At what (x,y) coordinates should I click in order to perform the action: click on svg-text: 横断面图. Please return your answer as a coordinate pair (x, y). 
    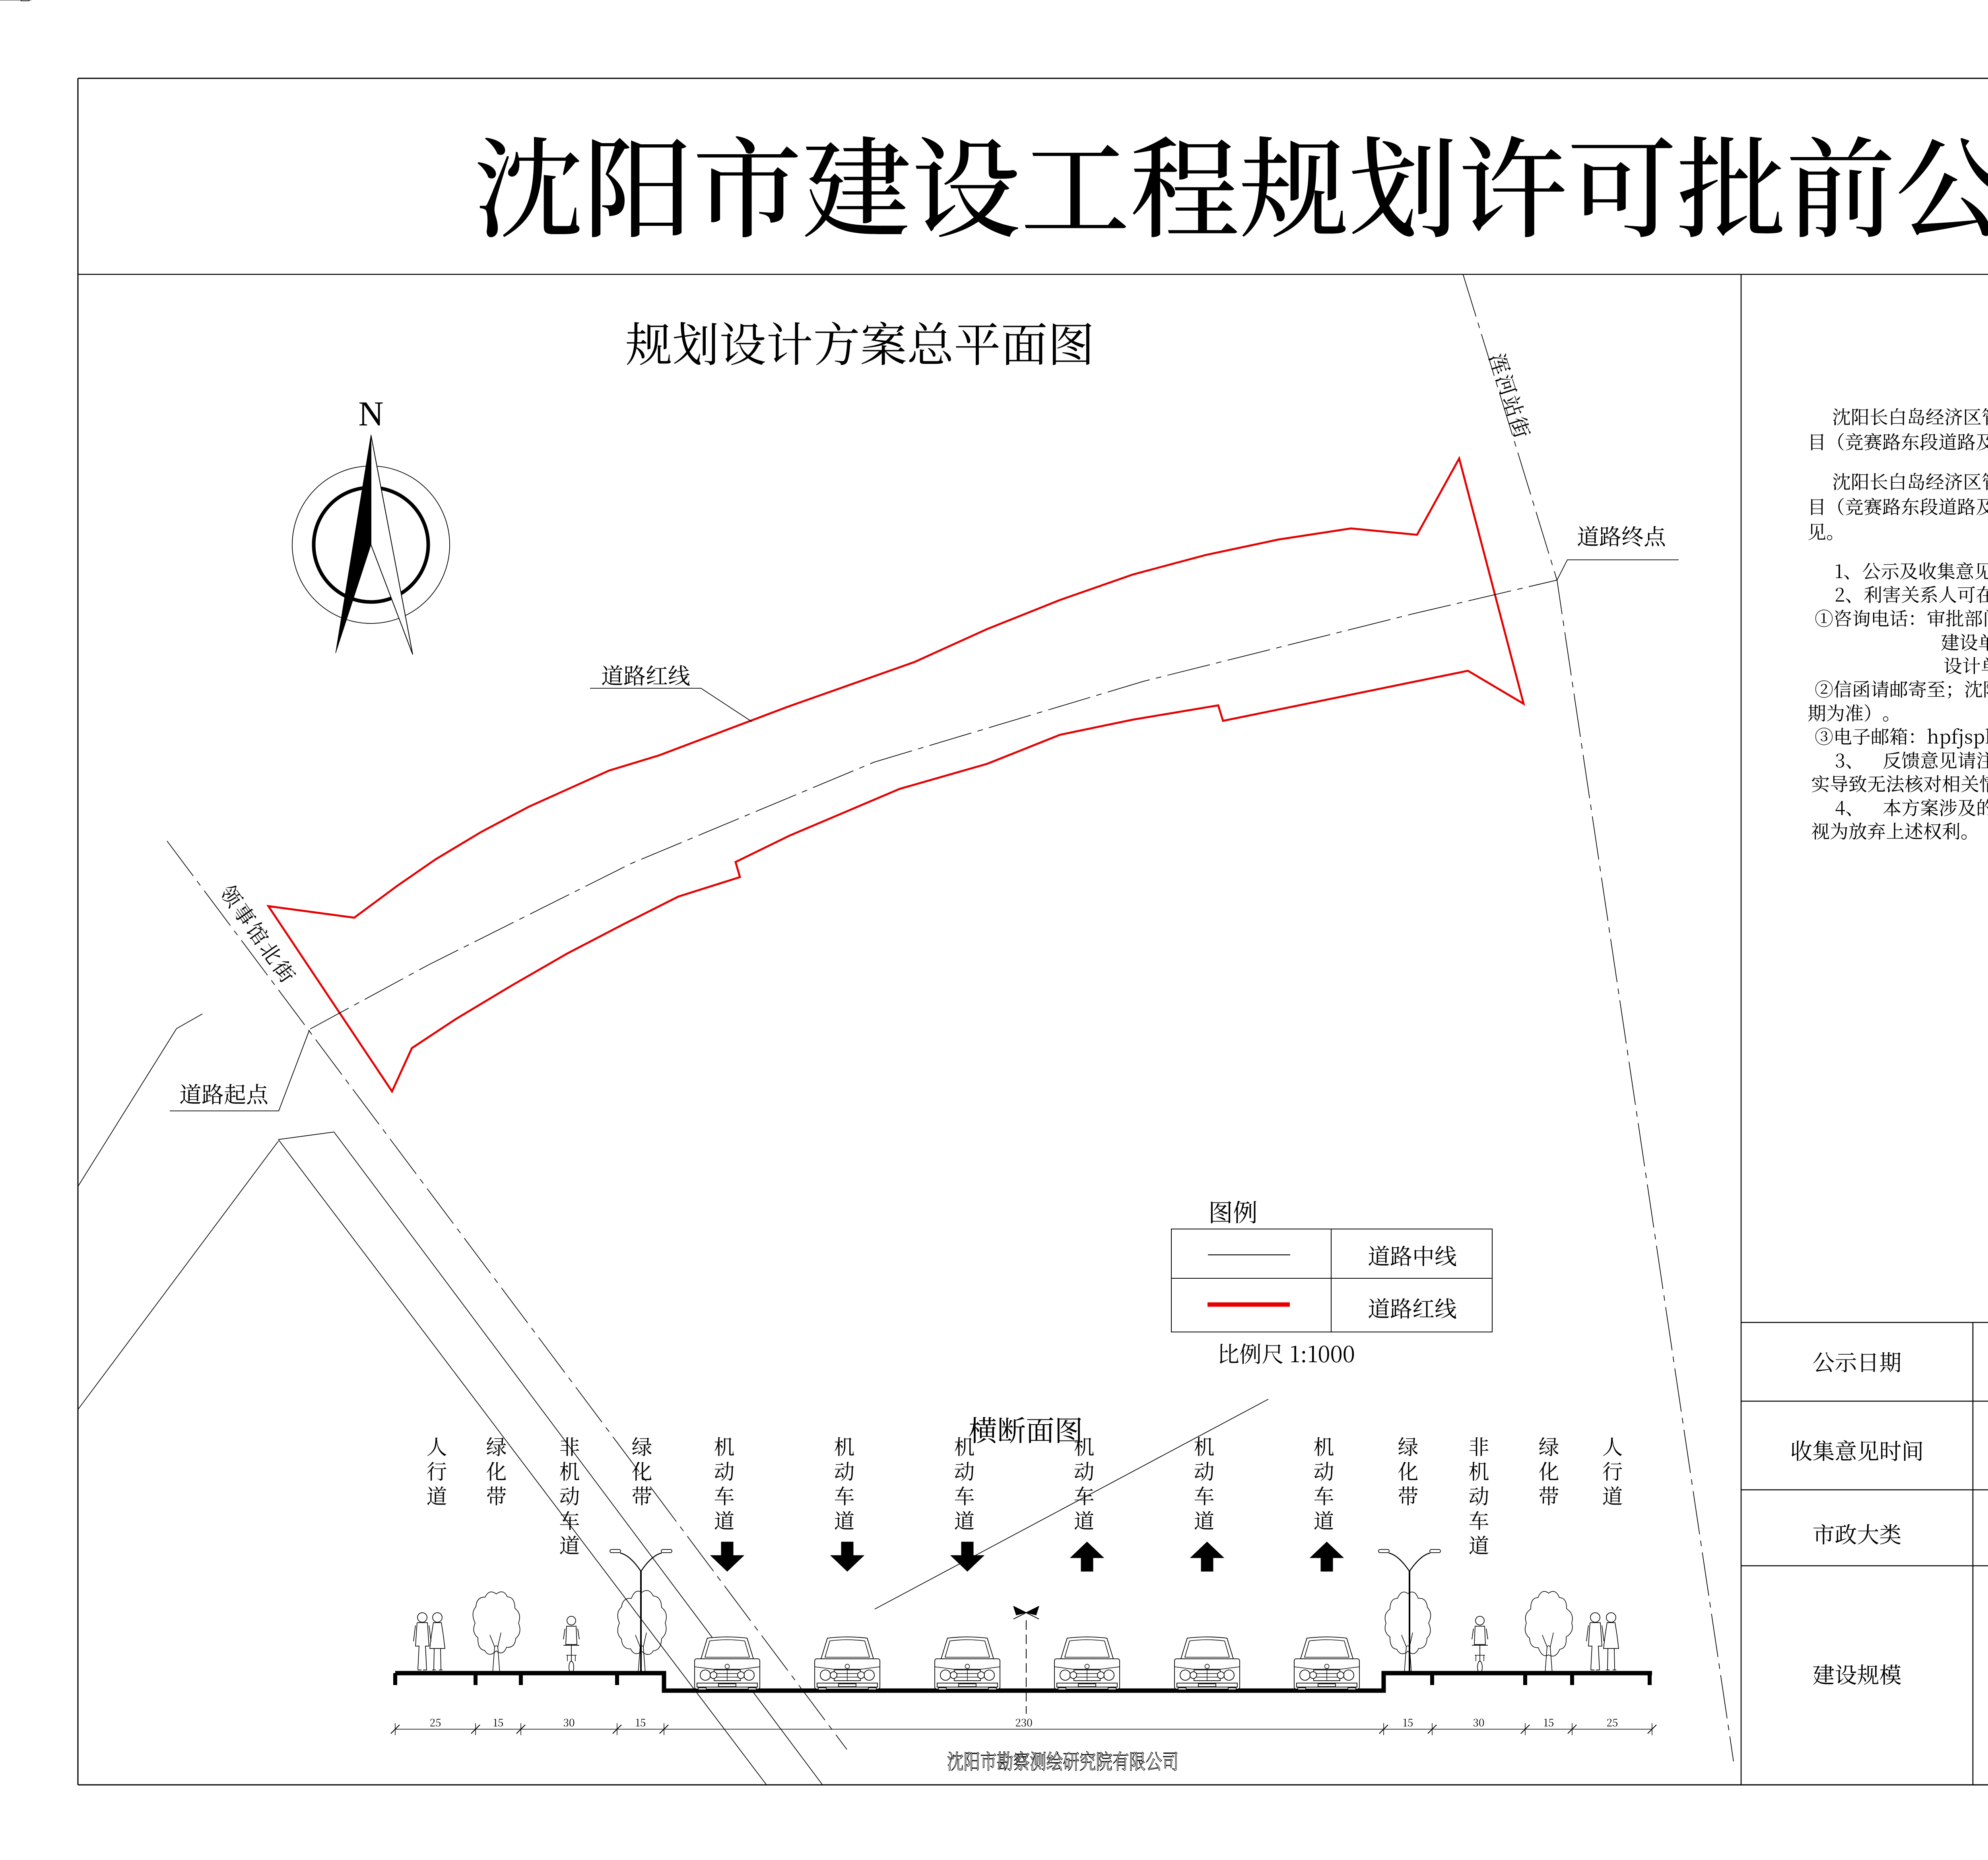
    Looking at the image, I should click on (1026, 1428).